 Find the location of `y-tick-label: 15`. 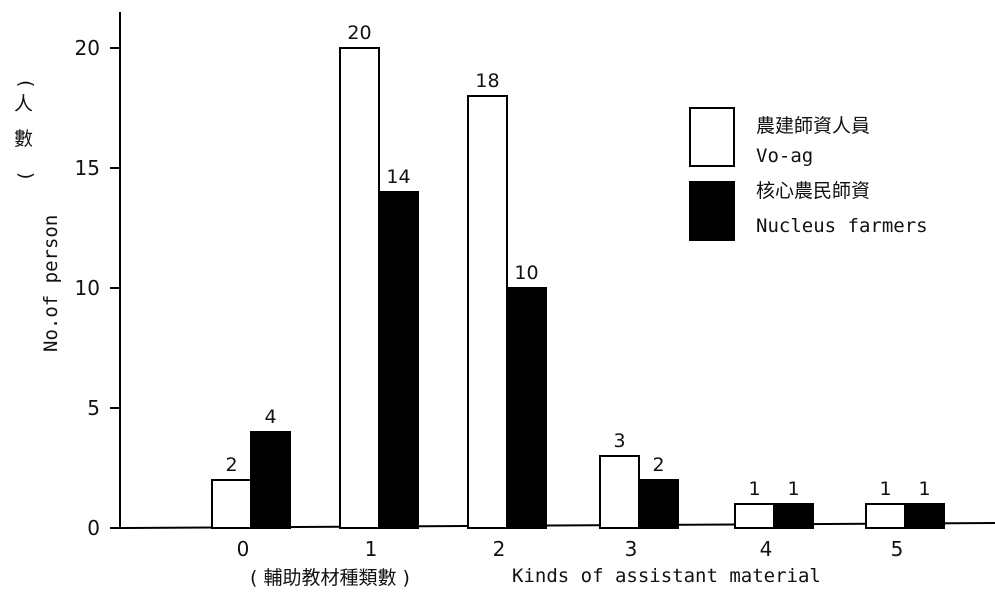

y-tick-label: 15 is located at coordinates (87, 168).